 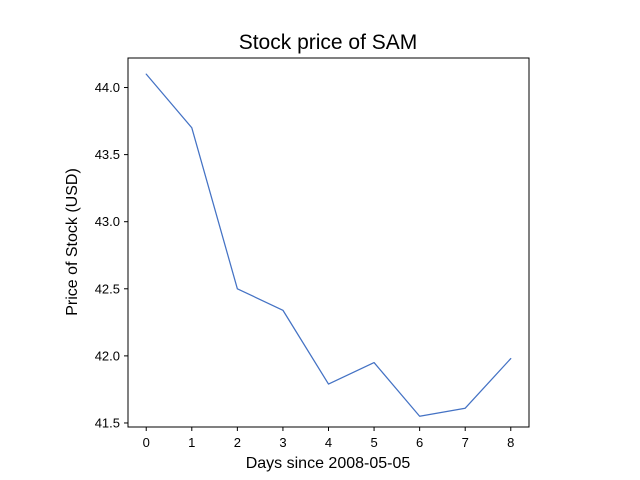 I want to click on x-axis-label: Days since 2008-05-05, so click(x=328, y=463).